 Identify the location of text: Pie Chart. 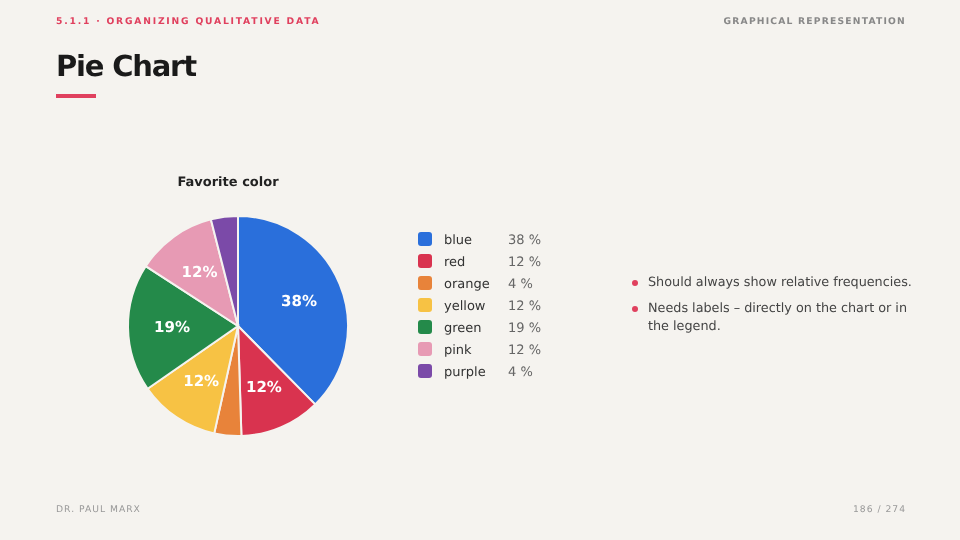
(126, 68).